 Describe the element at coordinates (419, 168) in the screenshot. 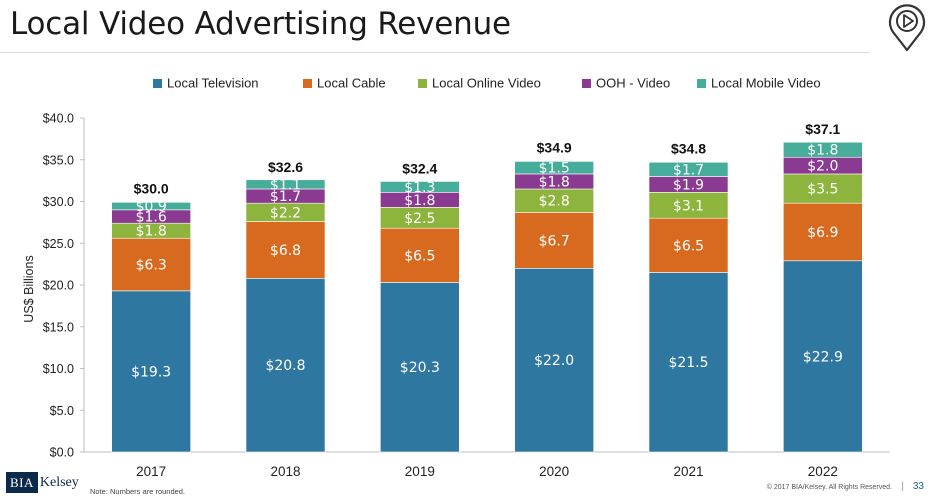

I see `total-label: $32.4` at that location.